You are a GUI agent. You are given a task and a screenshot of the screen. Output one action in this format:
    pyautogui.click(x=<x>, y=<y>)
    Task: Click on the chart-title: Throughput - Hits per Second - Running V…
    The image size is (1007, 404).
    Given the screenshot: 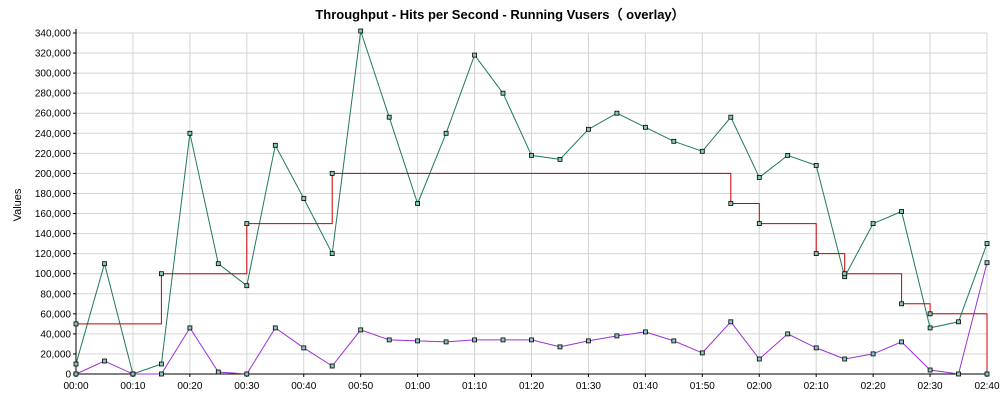 What is the action you would take?
    pyautogui.click(x=499, y=14)
    